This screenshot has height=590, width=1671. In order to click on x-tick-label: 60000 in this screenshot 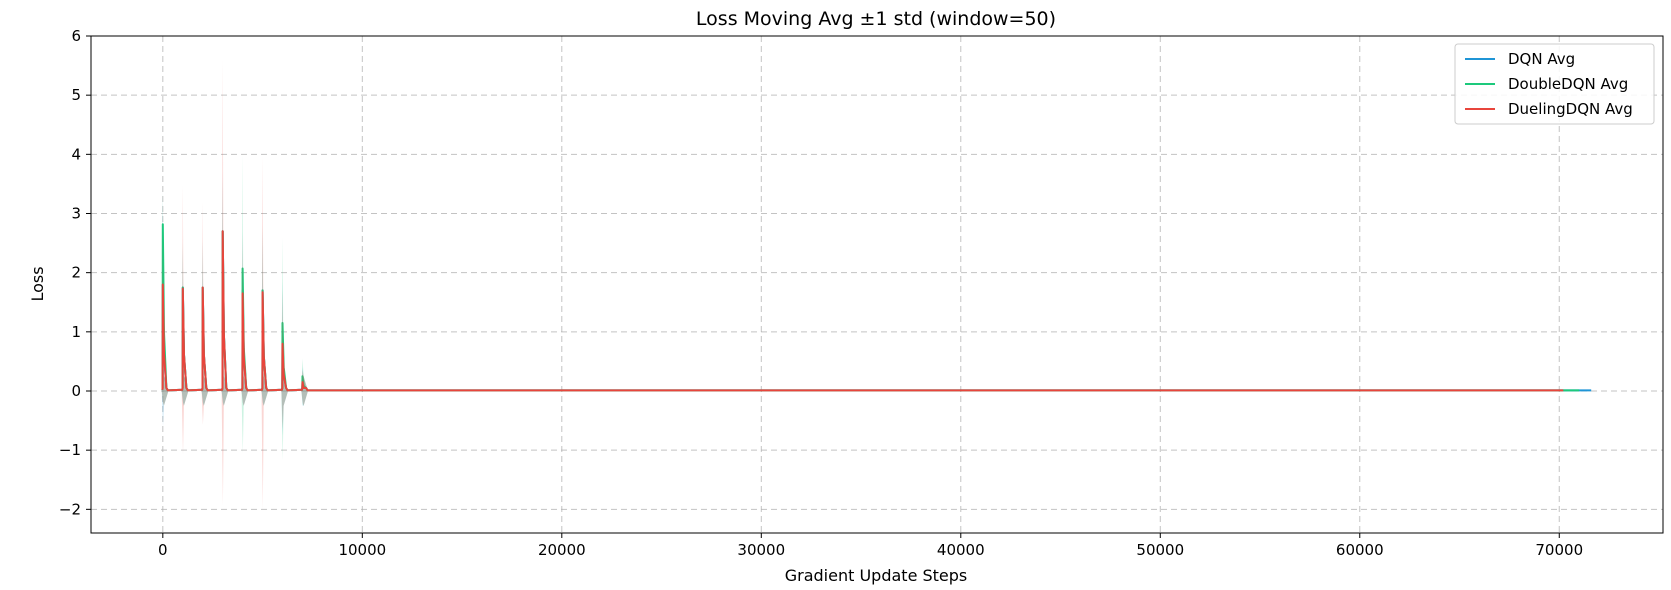, I will do `click(1360, 550)`.